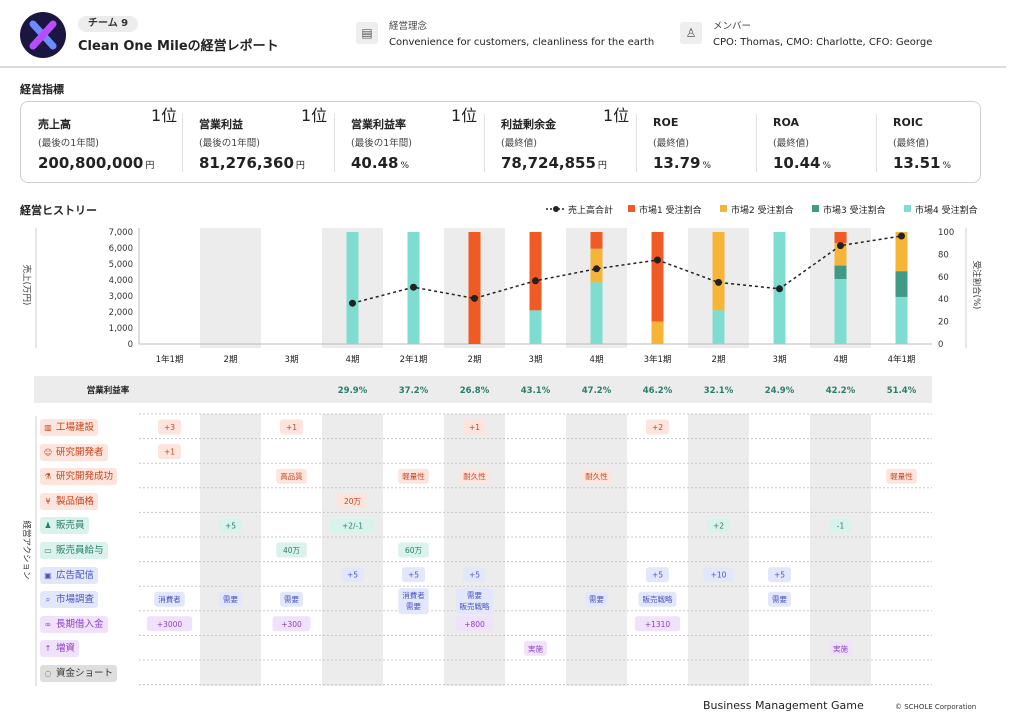 This screenshot has height=723, width=1024. What do you see at coordinates (80, 452) in the screenshot?
I see `action-label-text: 研究開発者` at bounding box center [80, 452].